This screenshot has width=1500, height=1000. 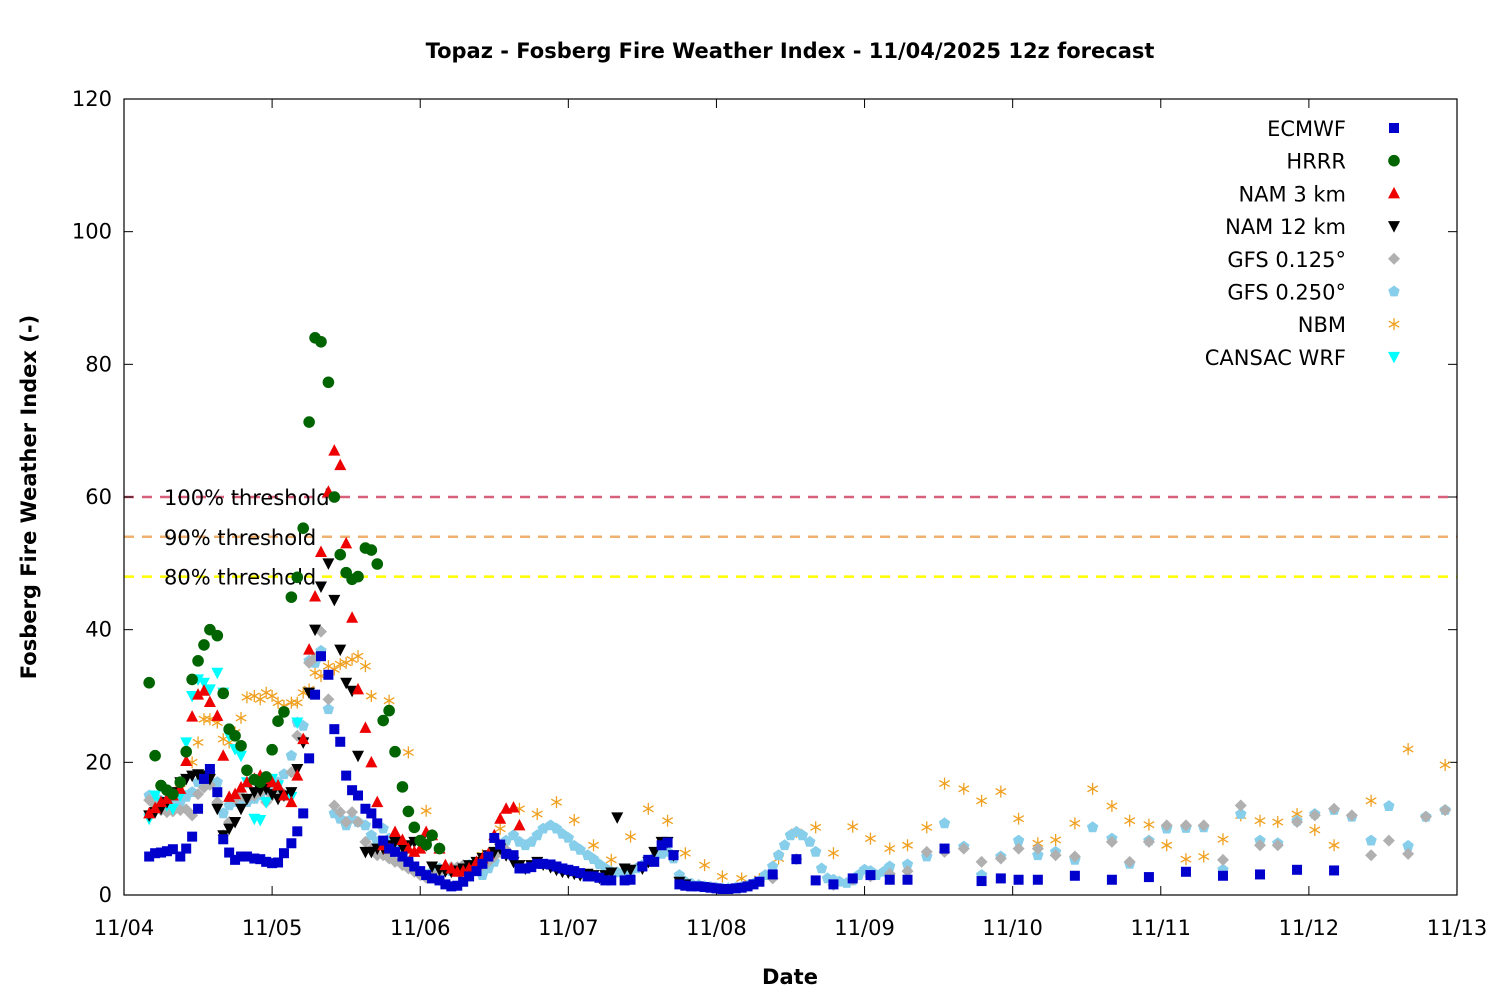 I want to click on legend-label: GFS 0.250°, so click(x=1286, y=293).